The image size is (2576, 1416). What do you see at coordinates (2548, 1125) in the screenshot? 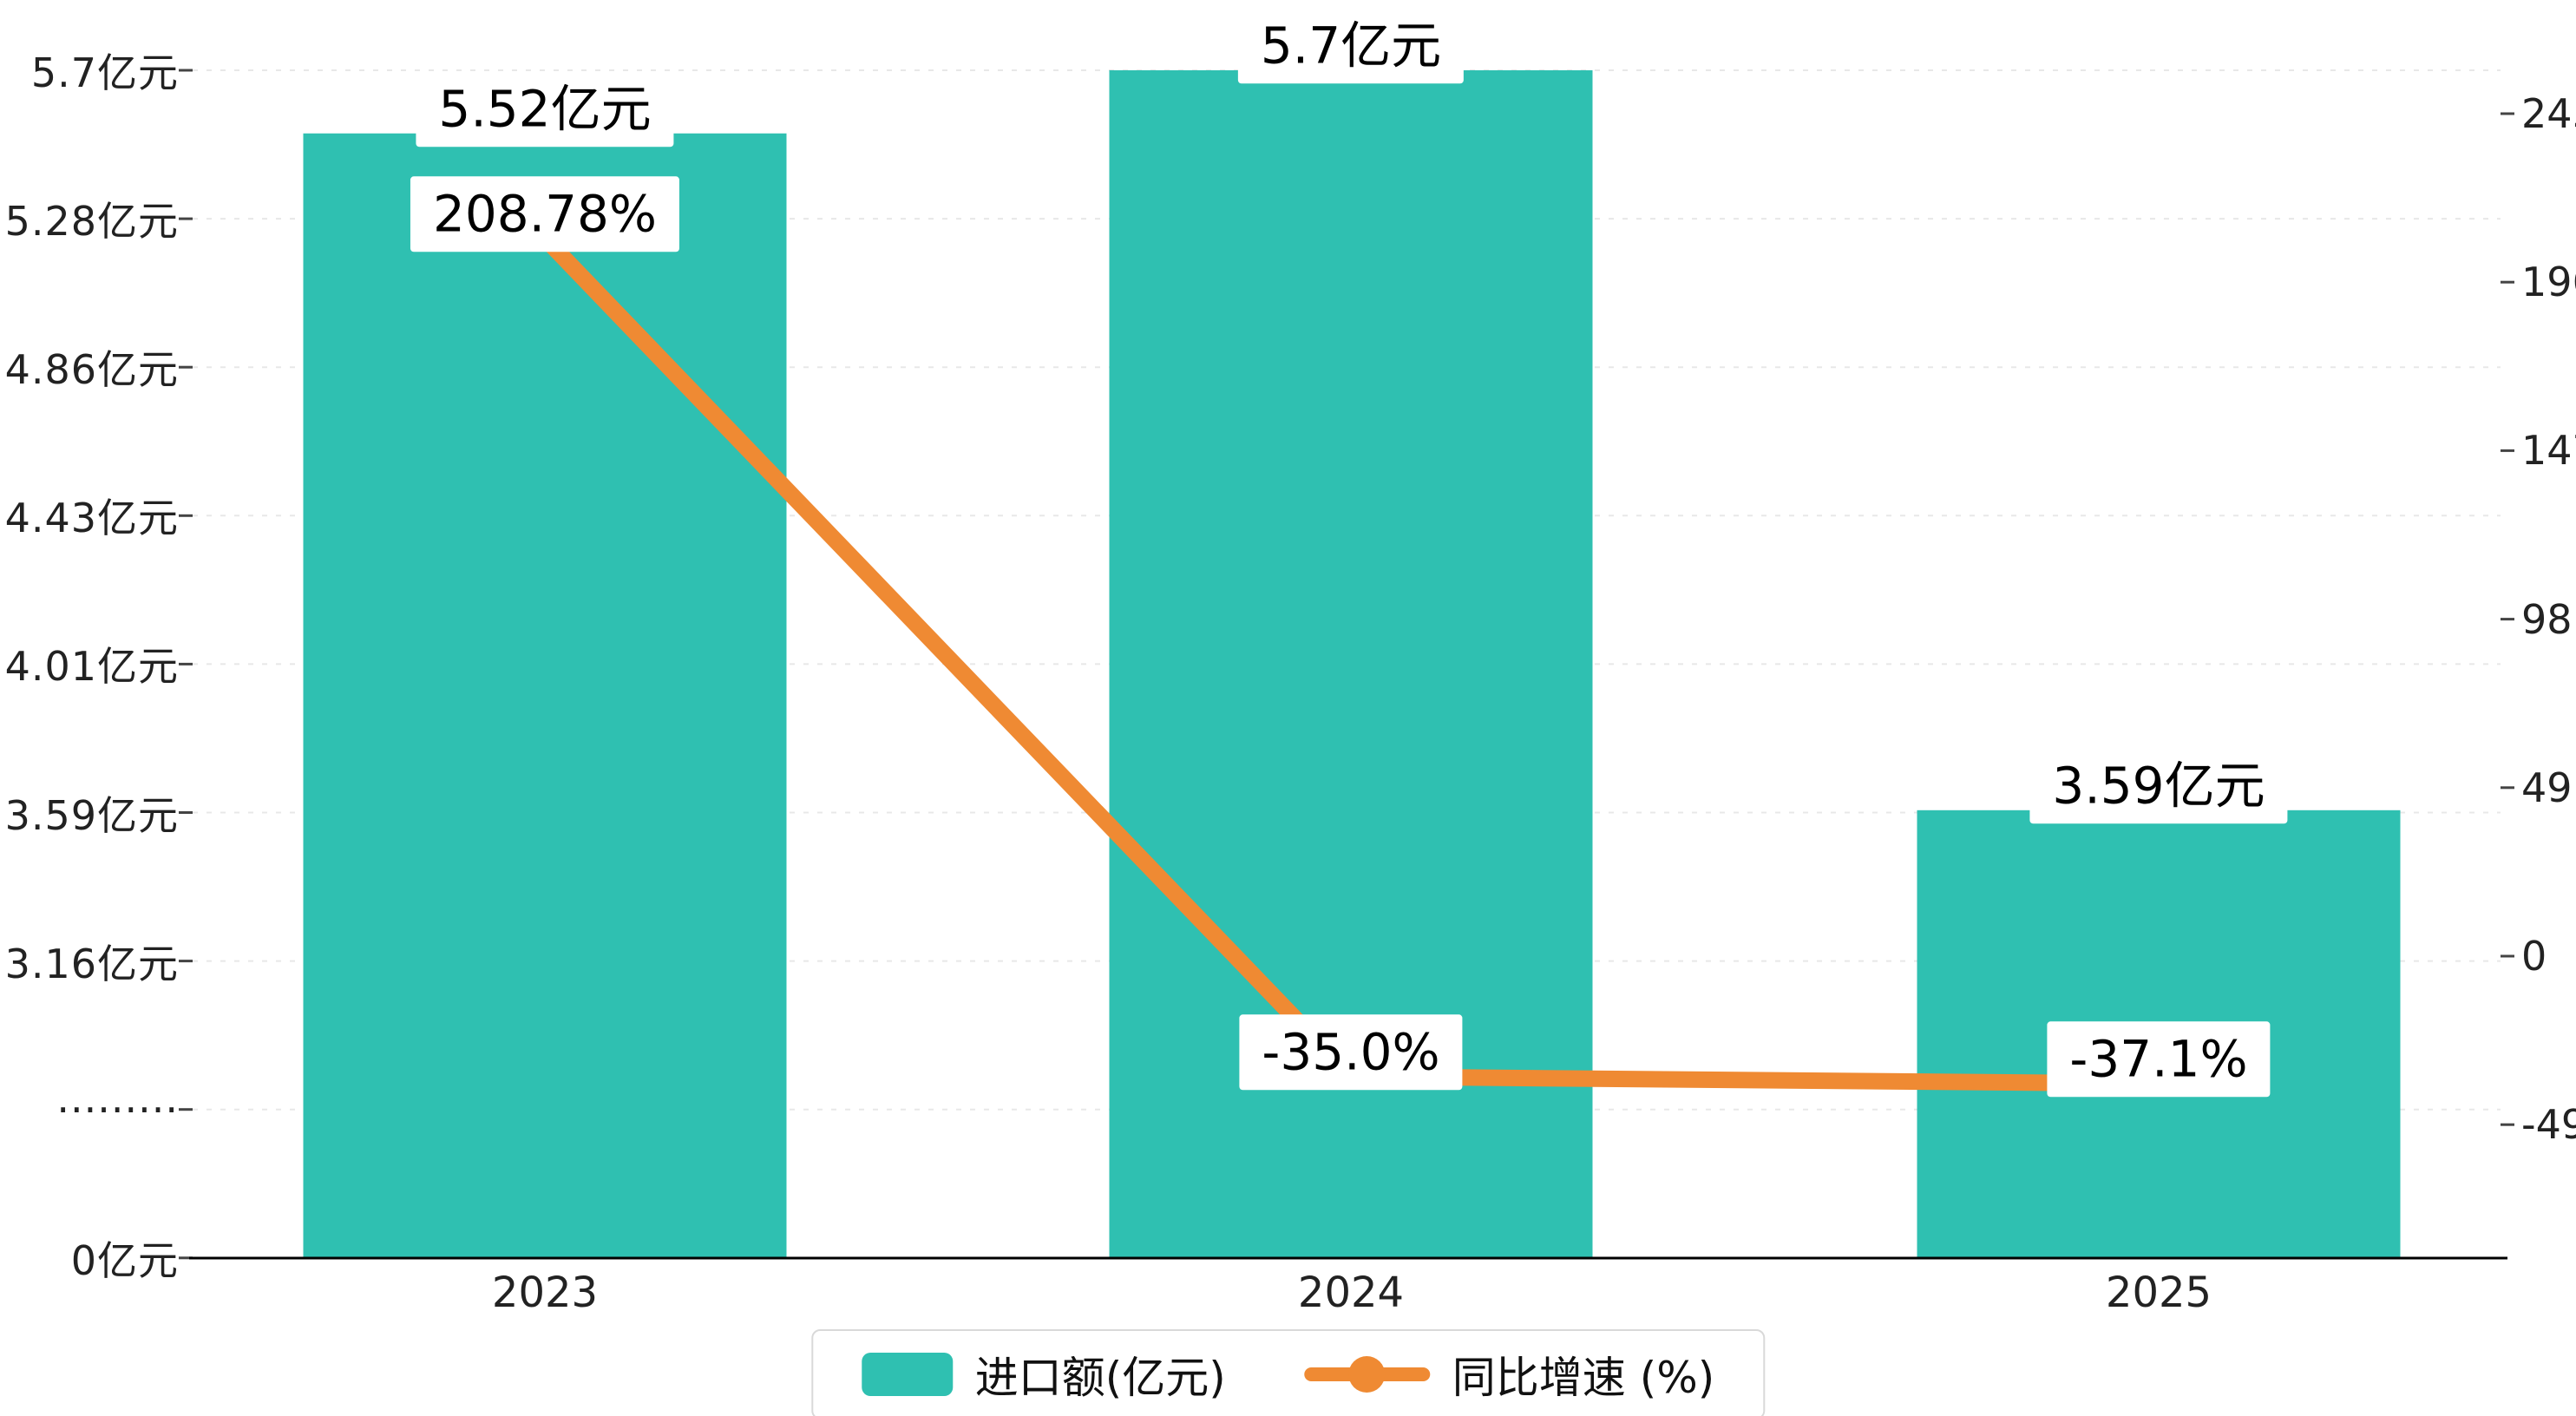
I see `right-axis-tick-label: -49` at bounding box center [2548, 1125].